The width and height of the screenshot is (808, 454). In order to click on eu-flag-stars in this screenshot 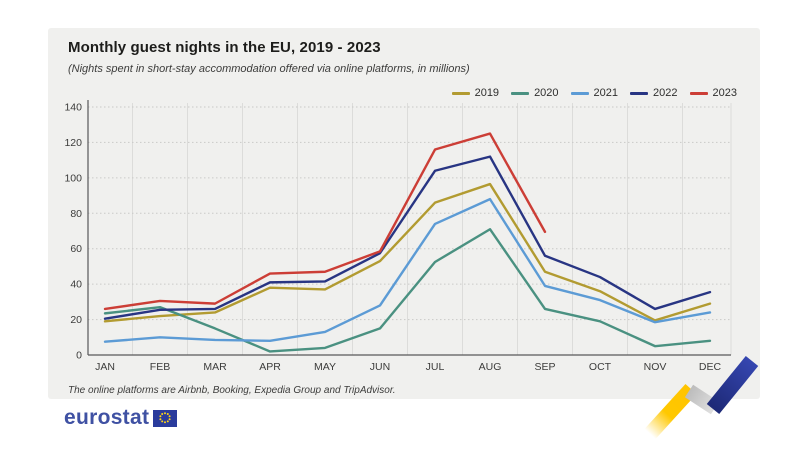, I will do `click(165, 417)`.